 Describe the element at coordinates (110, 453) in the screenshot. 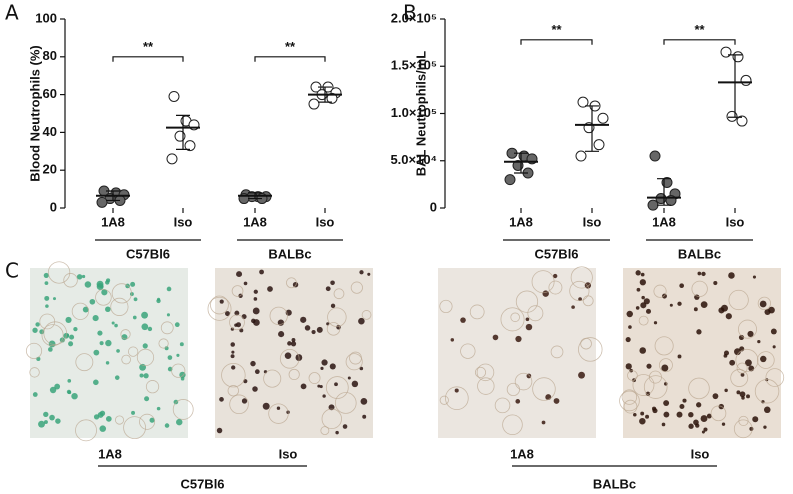

I see `image-label: 1A8` at that location.